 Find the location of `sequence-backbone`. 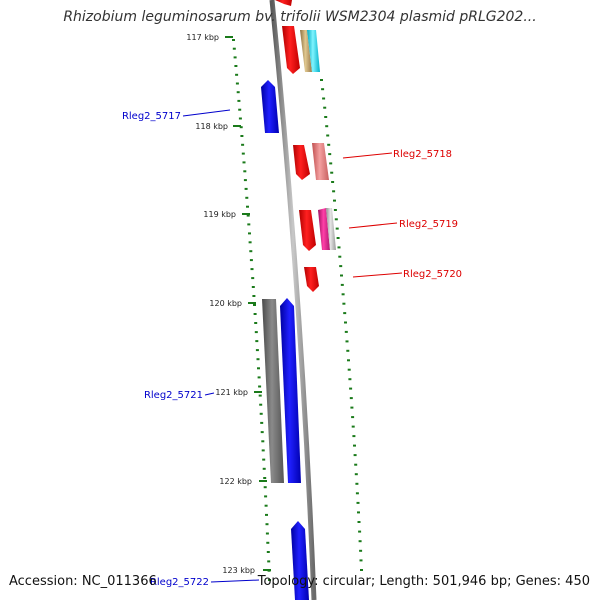

sequence-backbone is located at coordinates (293, 300).